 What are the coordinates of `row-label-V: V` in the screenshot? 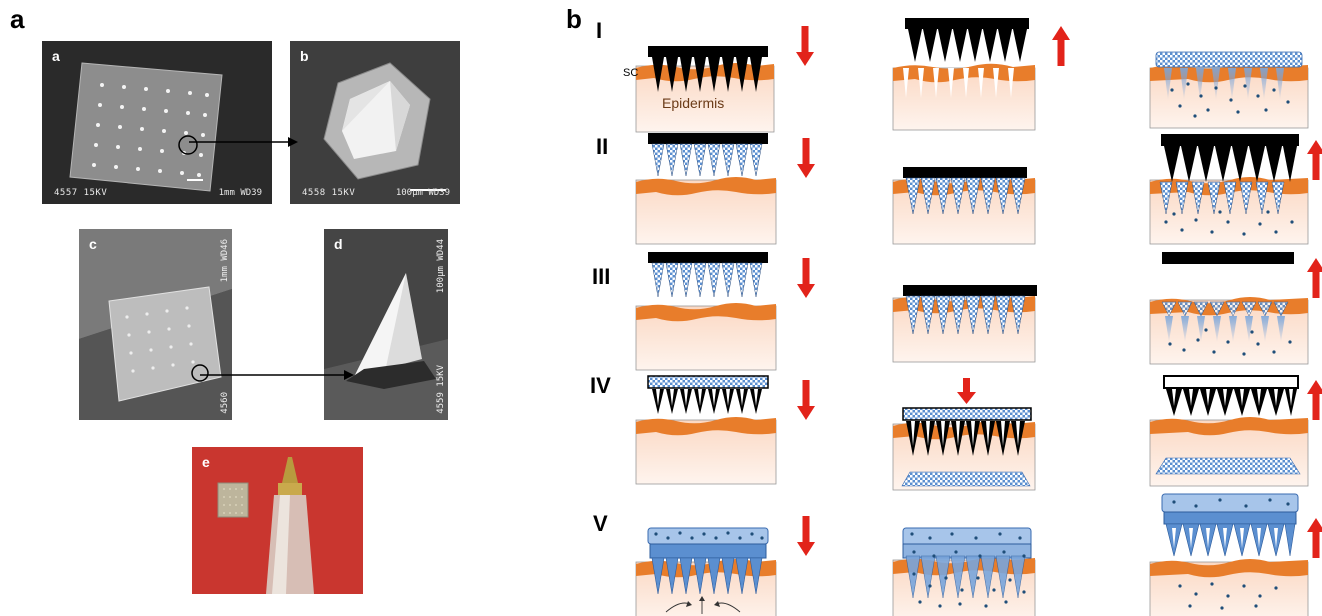 It's located at (600, 523).